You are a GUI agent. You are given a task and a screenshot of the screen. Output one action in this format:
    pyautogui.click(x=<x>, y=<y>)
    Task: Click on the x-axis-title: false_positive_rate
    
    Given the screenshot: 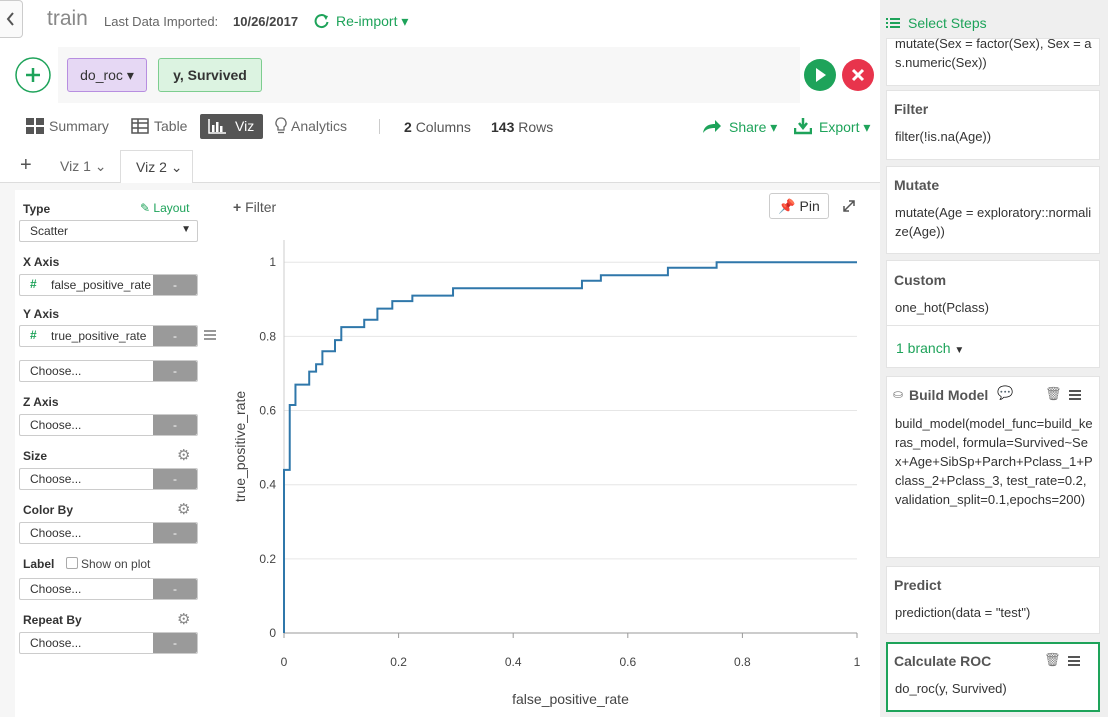 What is the action you would take?
    pyautogui.click(x=570, y=699)
    